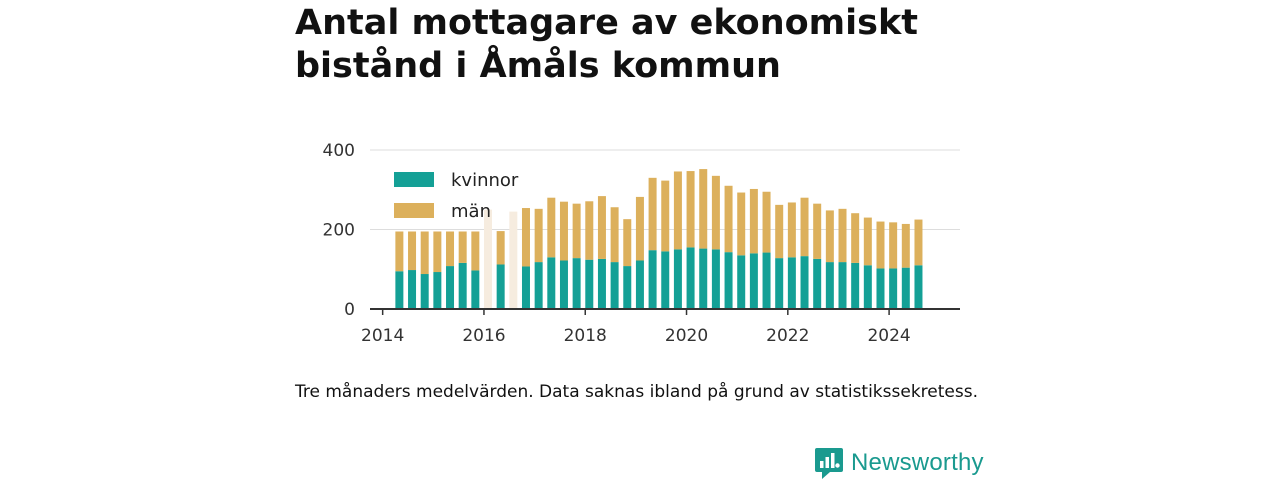 This screenshot has width=1280, height=480. What do you see at coordinates (485, 180) in the screenshot?
I see `legend-label: kvinnor` at bounding box center [485, 180].